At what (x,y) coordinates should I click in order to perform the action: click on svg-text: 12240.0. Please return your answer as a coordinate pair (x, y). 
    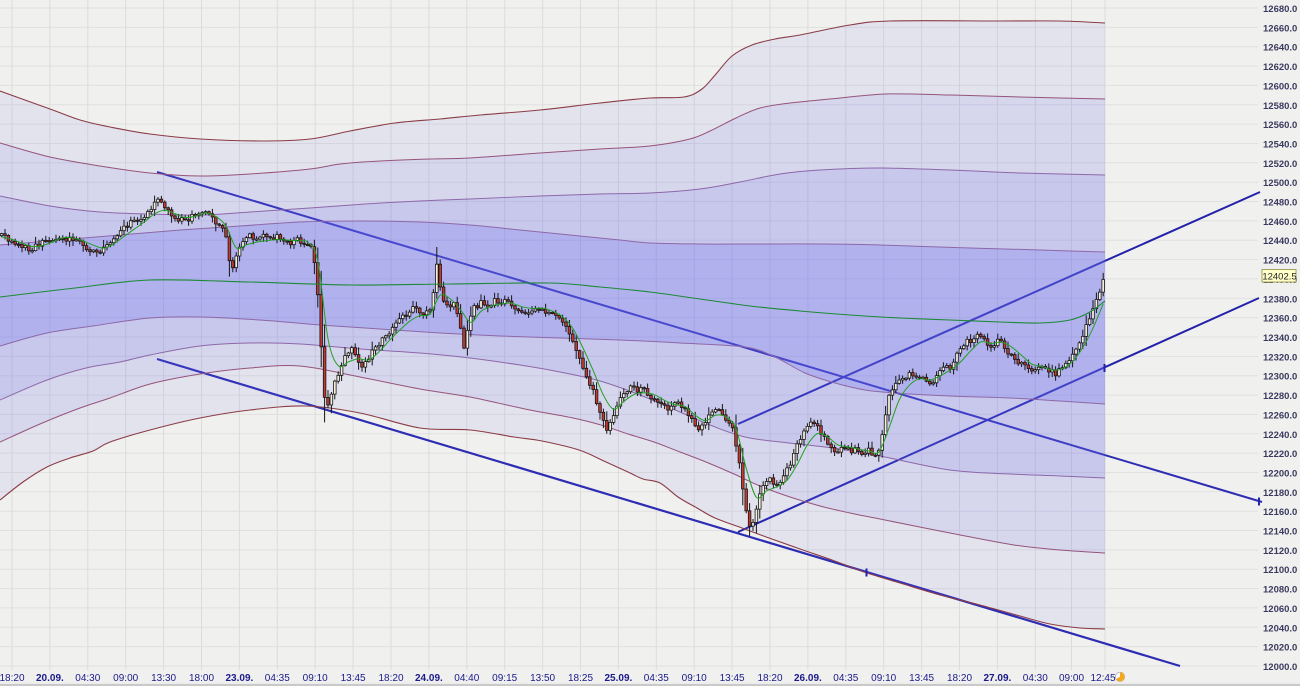
    Looking at the image, I should click on (1280, 435).